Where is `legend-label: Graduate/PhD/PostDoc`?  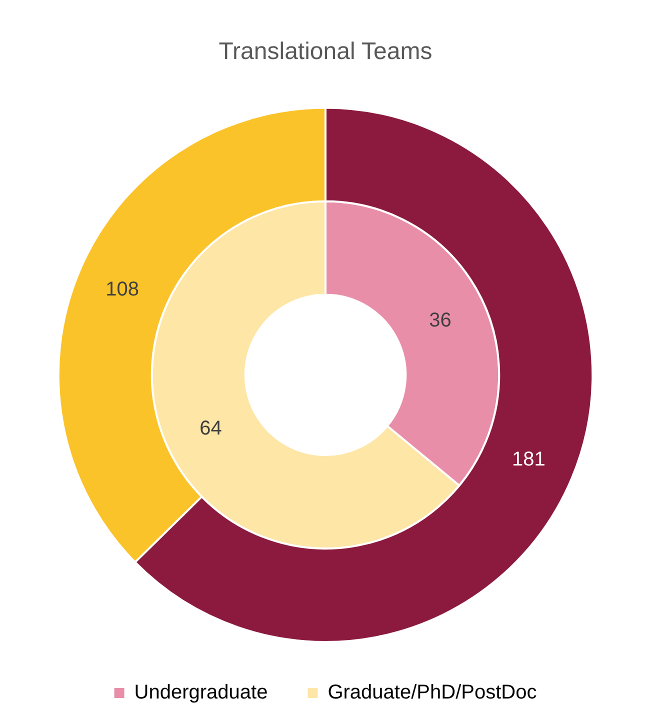
legend-label: Graduate/PhD/PostDoc is located at coordinates (432, 693).